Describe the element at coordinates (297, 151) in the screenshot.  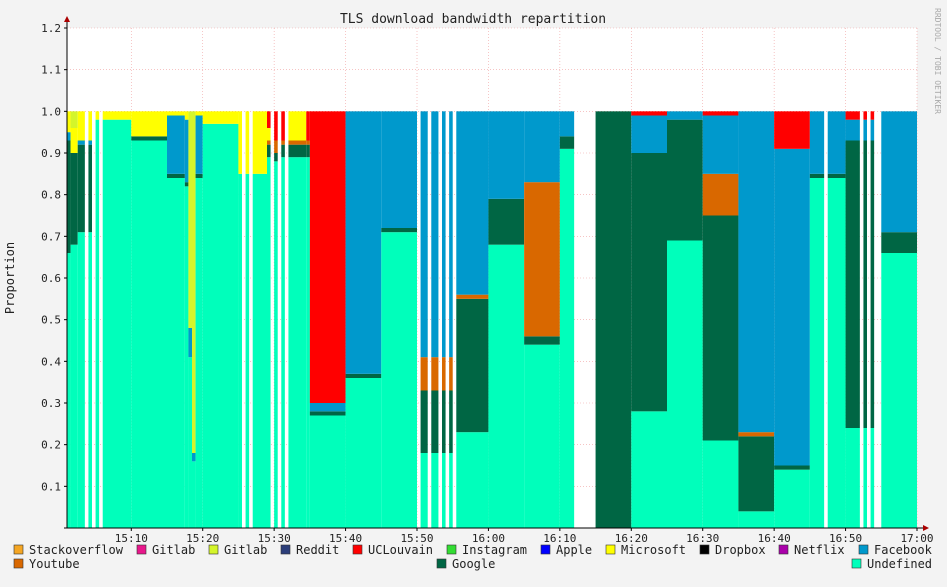
I see `segment-19-google` at that location.